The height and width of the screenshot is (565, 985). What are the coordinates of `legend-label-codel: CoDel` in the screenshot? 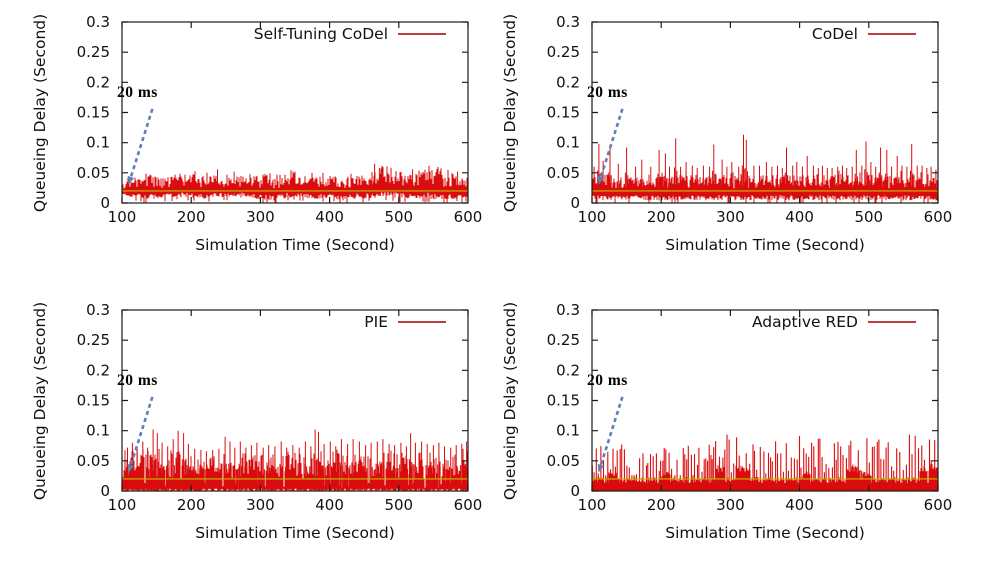 It's located at (834, 34).